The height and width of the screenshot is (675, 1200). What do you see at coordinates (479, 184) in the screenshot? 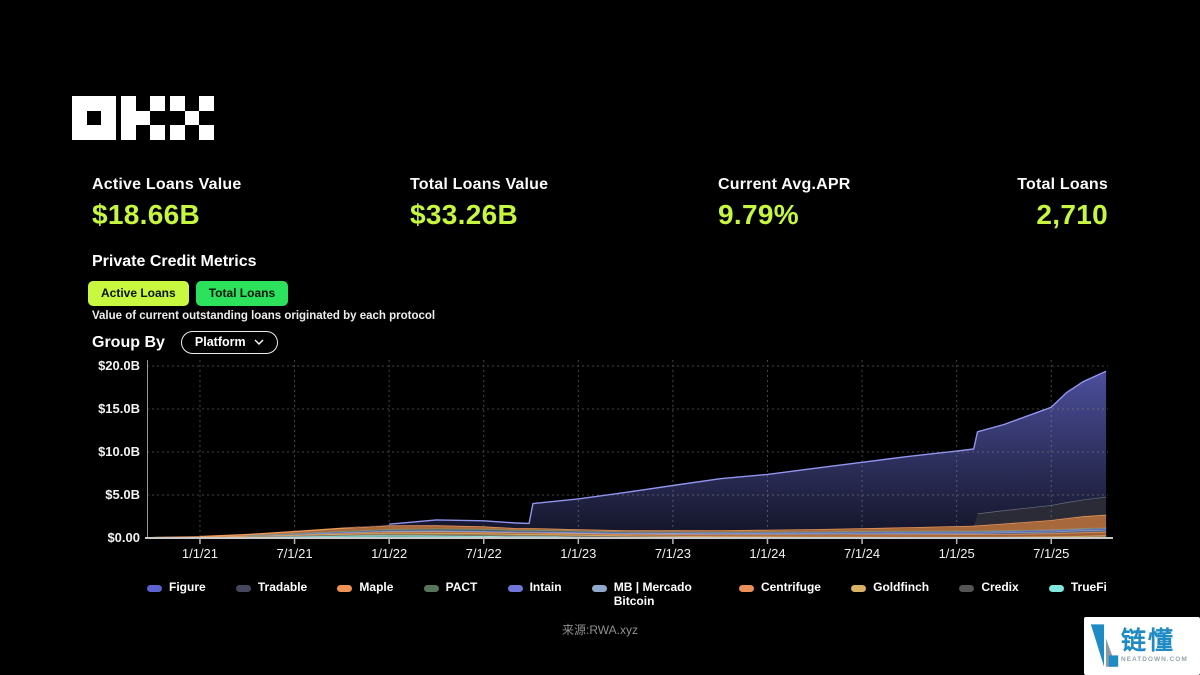
I see `stat-label: Total Loans Value` at bounding box center [479, 184].